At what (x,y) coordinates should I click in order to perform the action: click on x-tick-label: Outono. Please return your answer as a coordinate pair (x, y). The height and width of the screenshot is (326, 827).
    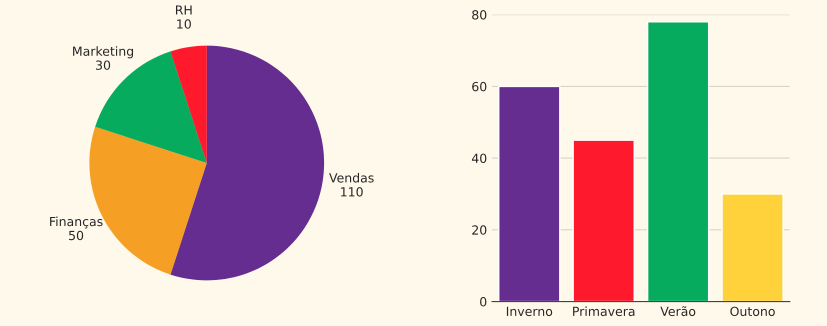
    Looking at the image, I should click on (752, 311).